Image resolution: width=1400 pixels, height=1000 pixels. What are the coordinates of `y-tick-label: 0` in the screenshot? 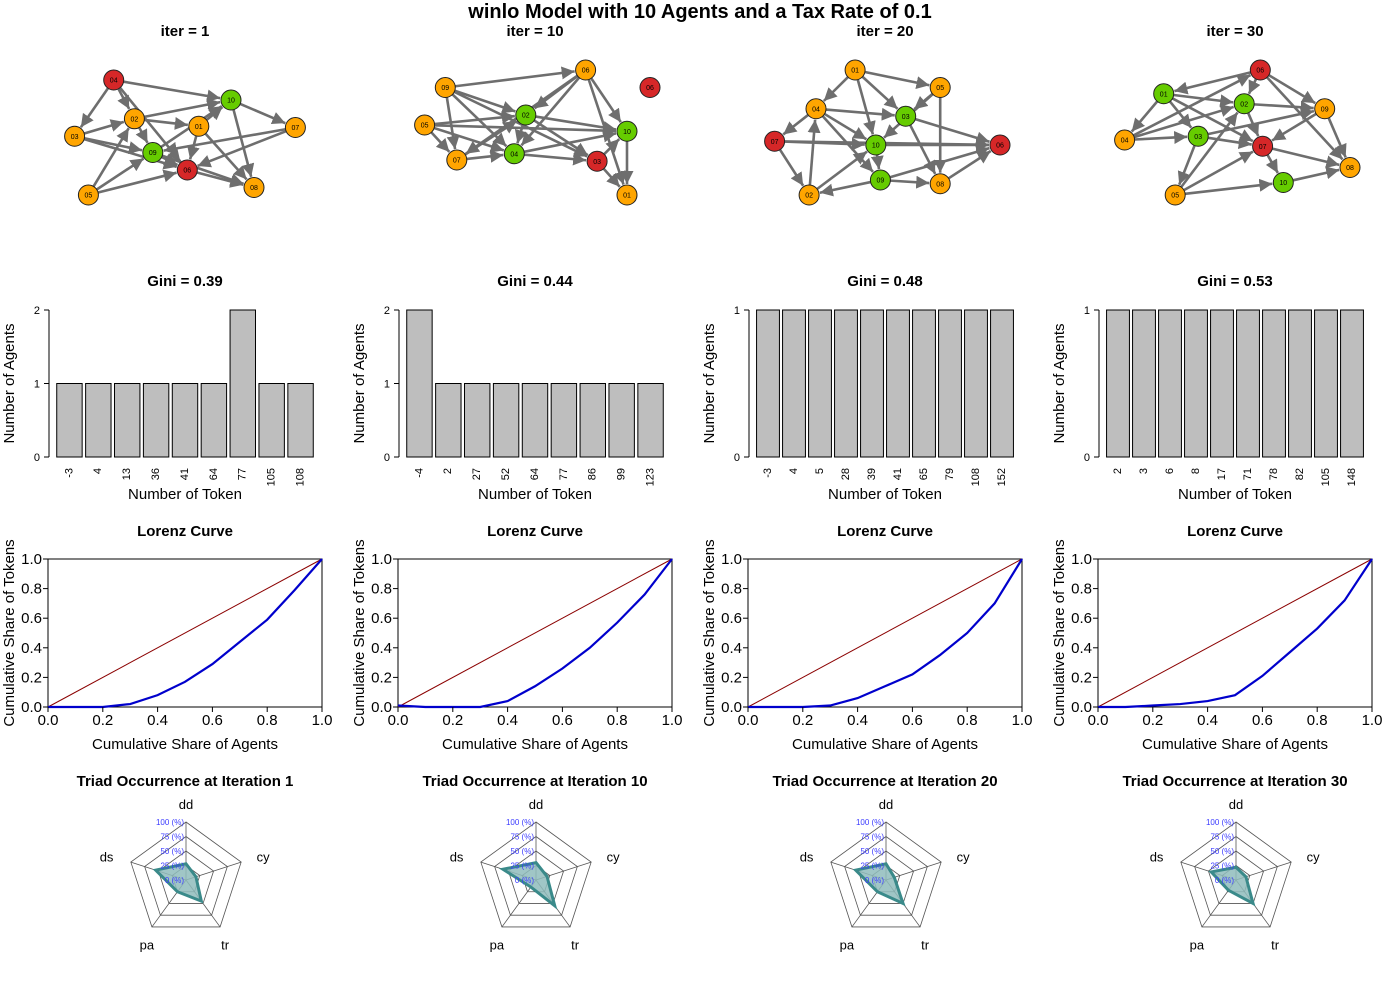 It's located at (37, 458).